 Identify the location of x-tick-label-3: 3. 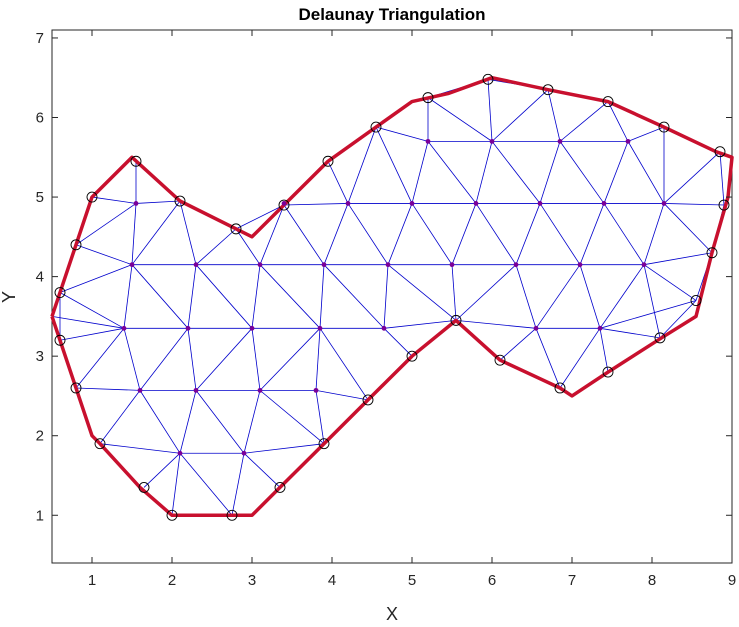
(252, 580).